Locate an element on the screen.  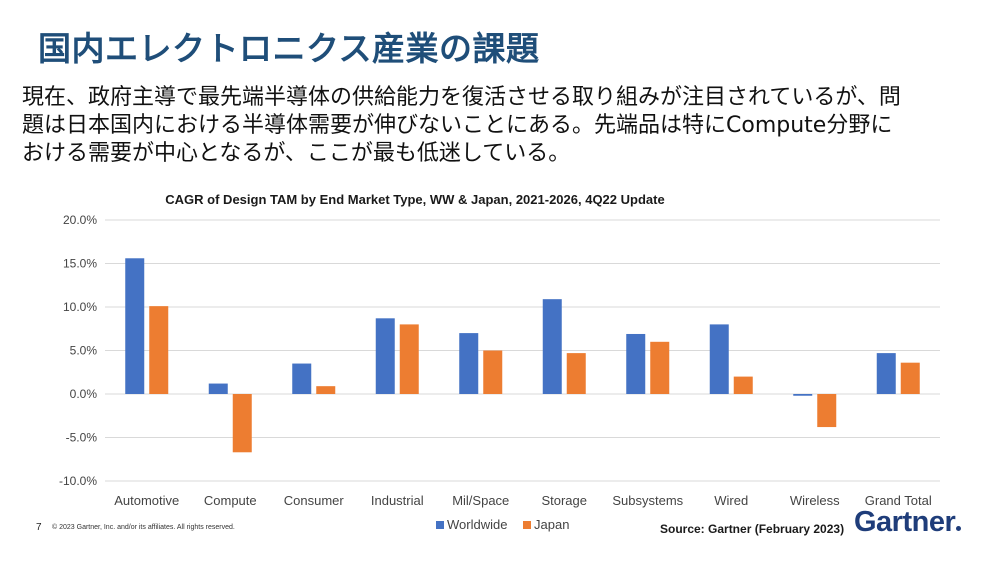
y-tick-label: -5.0% is located at coordinates (82, 438).